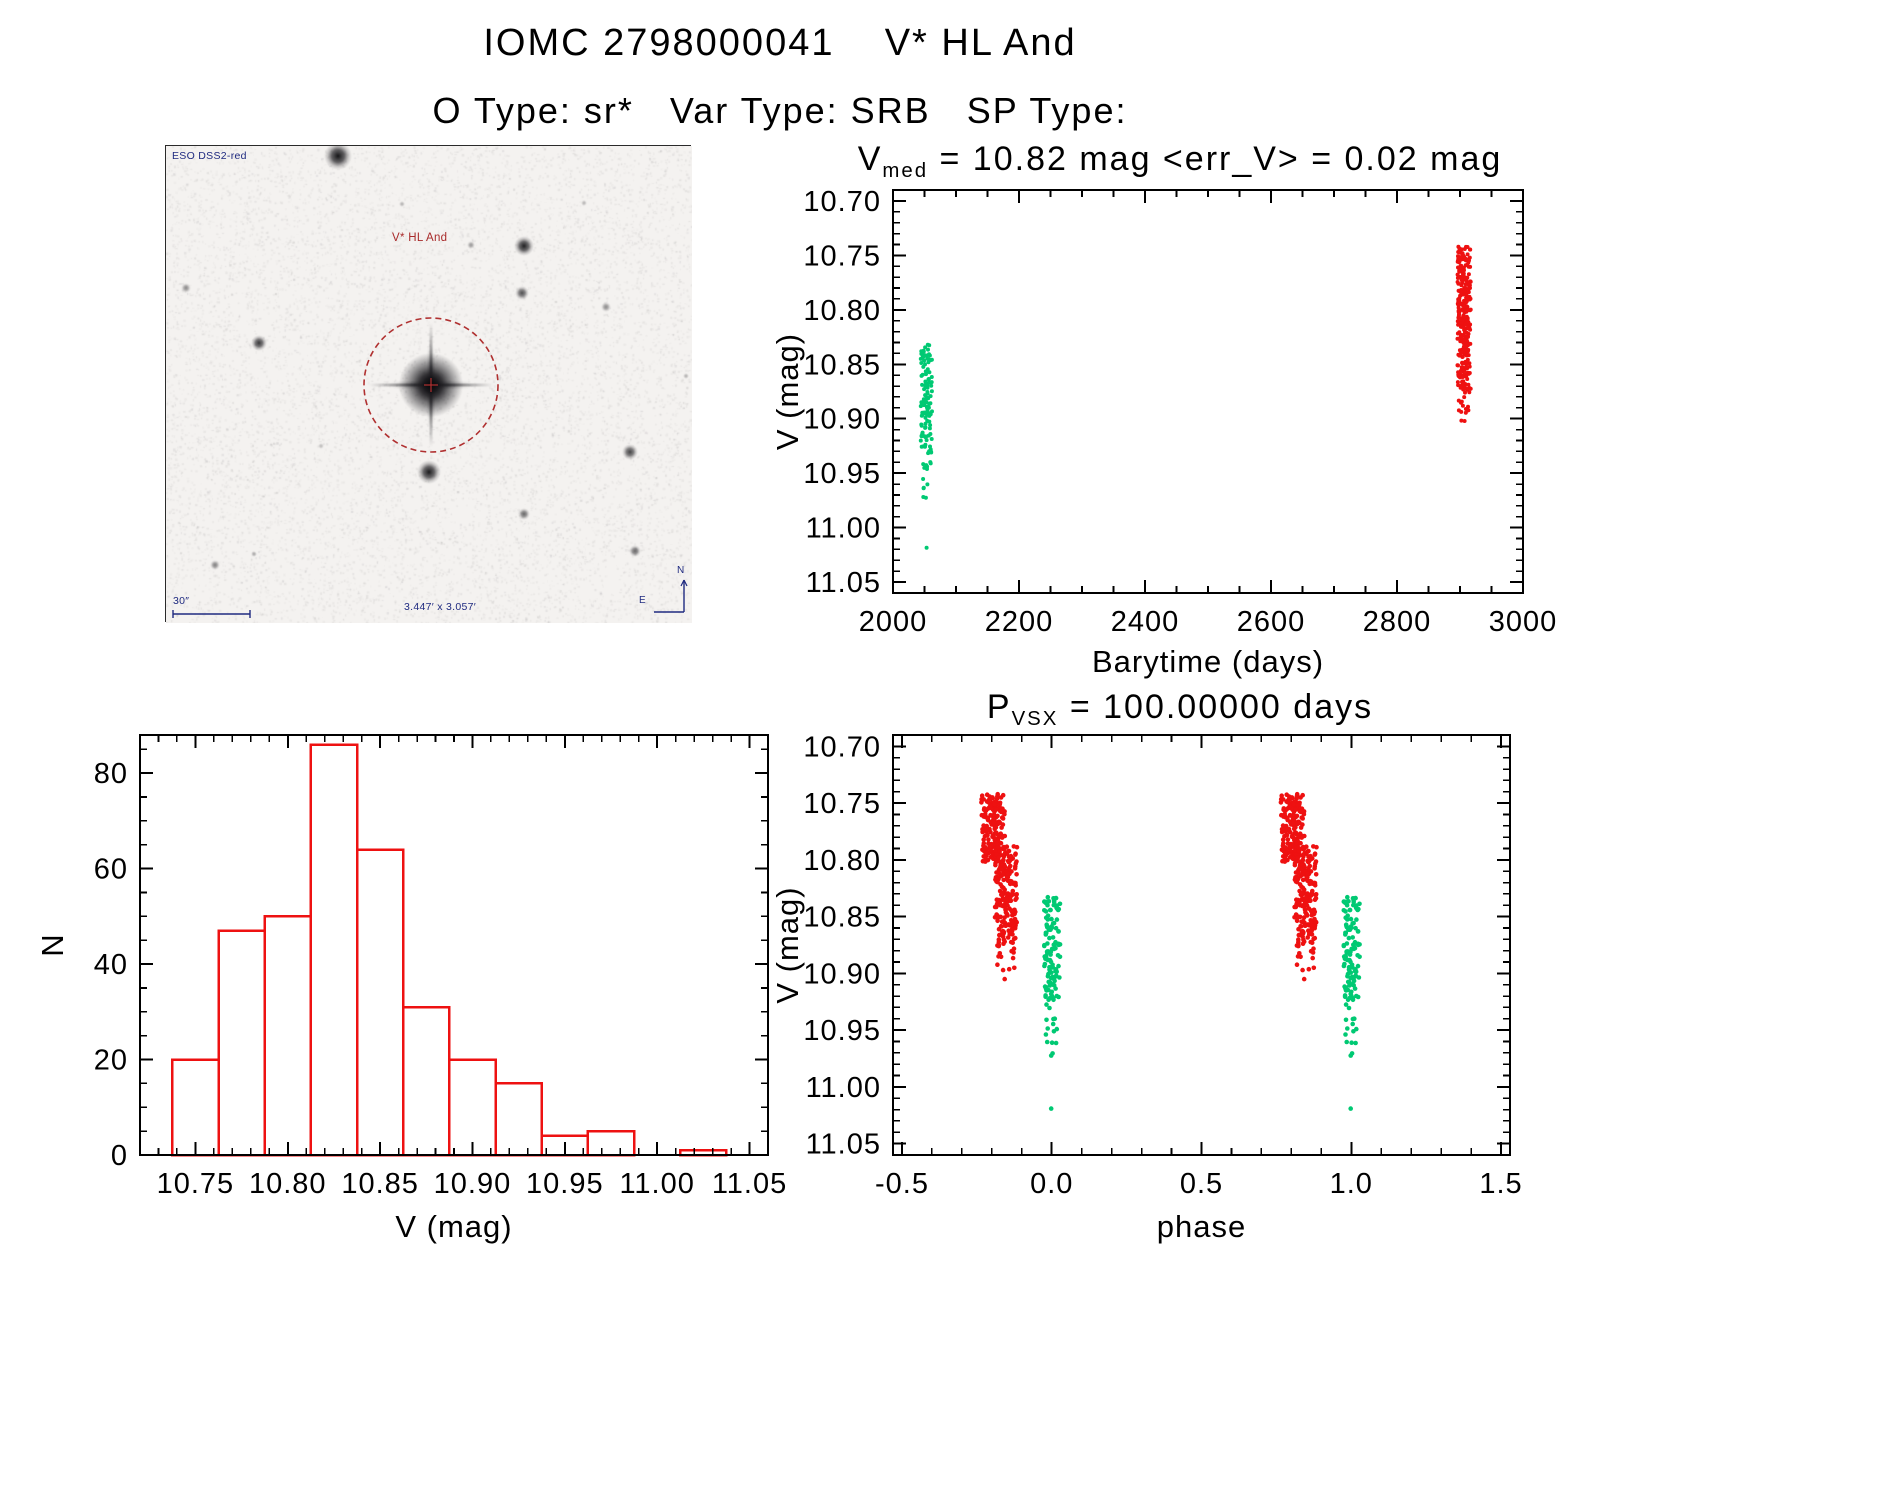 The width and height of the screenshot is (1889, 1494). What do you see at coordinates (1180, 709) in the screenshot?
I see `phase-plot-title: PVSX = 100.00000 days` at bounding box center [1180, 709].